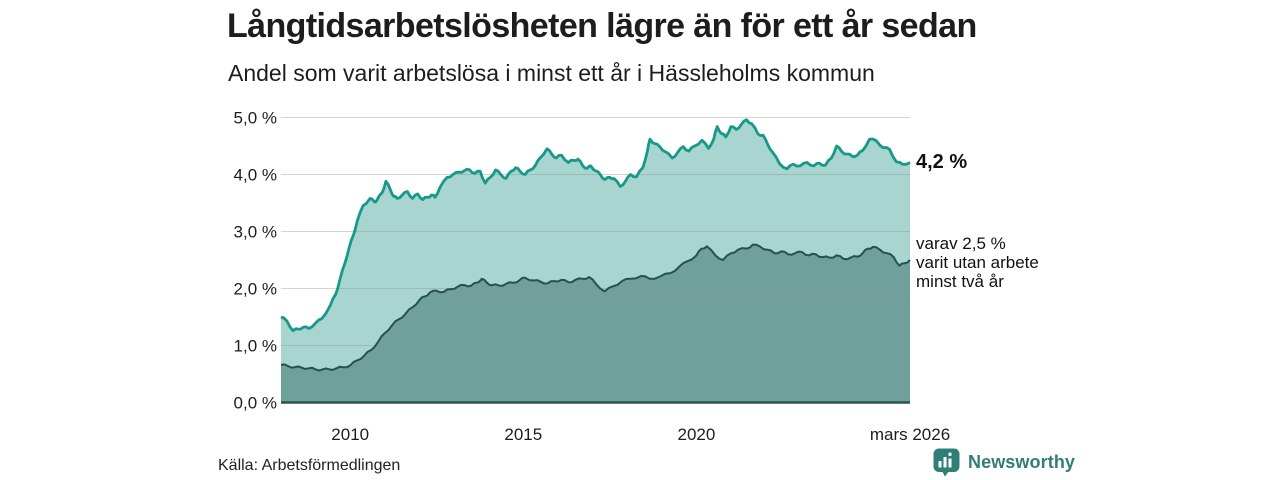 The height and width of the screenshot is (480, 1280). I want to click on newsworthy-logo-icon, so click(946, 462).